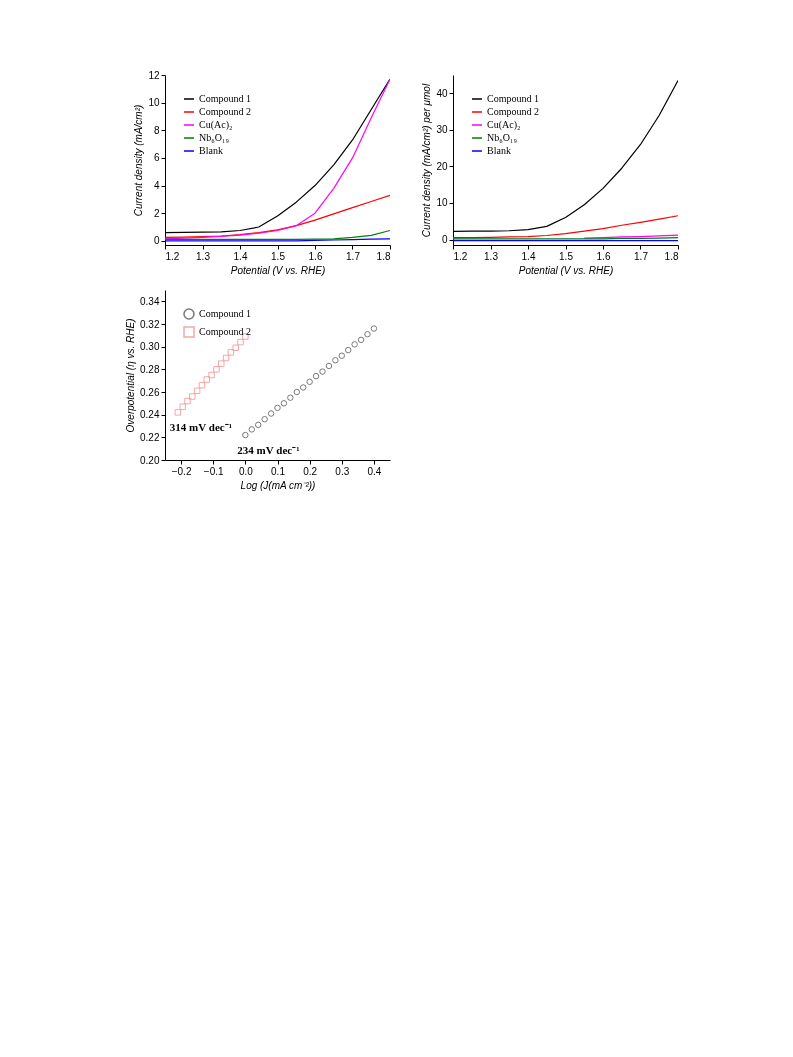 The height and width of the screenshot is (1057, 793). What do you see at coordinates (181, 471) in the screenshot?
I see `x-tick-label: −0.2` at bounding box center [181, 471].